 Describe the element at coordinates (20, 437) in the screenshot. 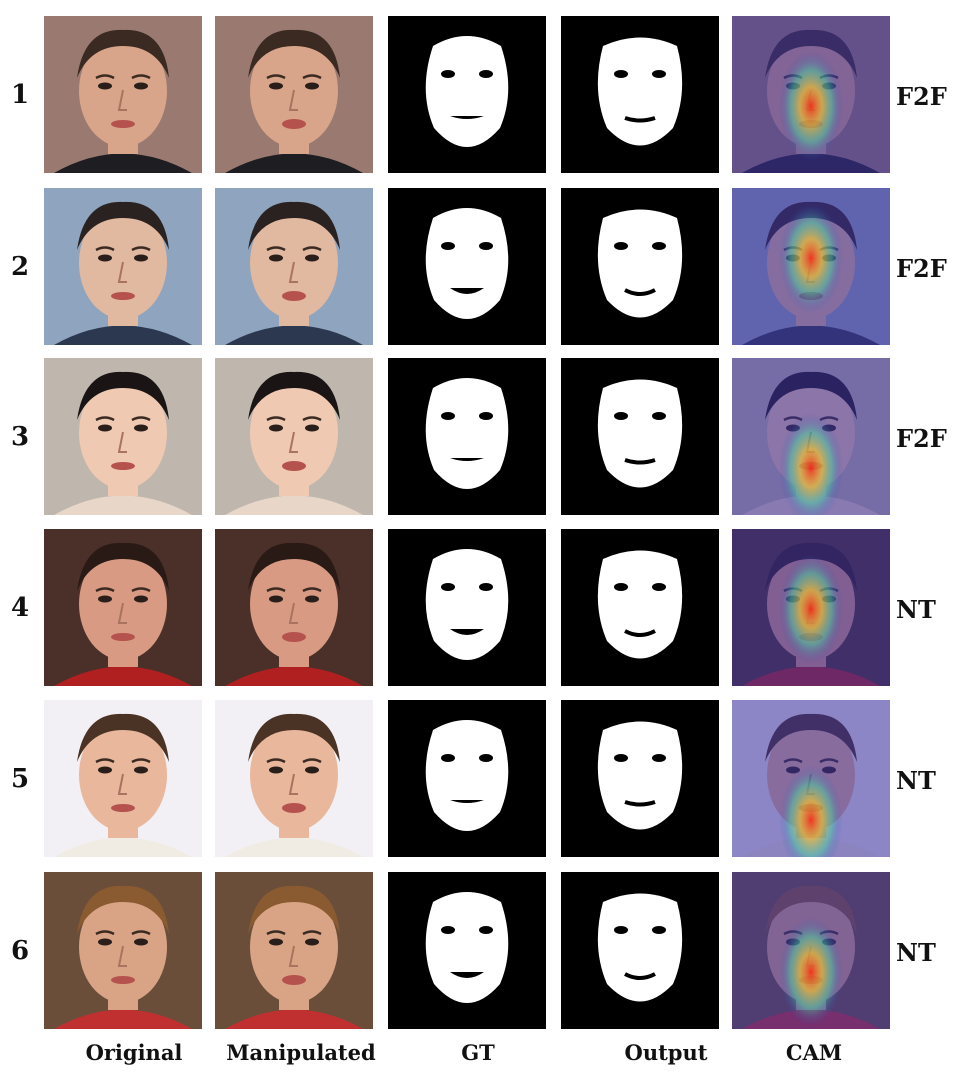

I see `row-number: 3` at that location.